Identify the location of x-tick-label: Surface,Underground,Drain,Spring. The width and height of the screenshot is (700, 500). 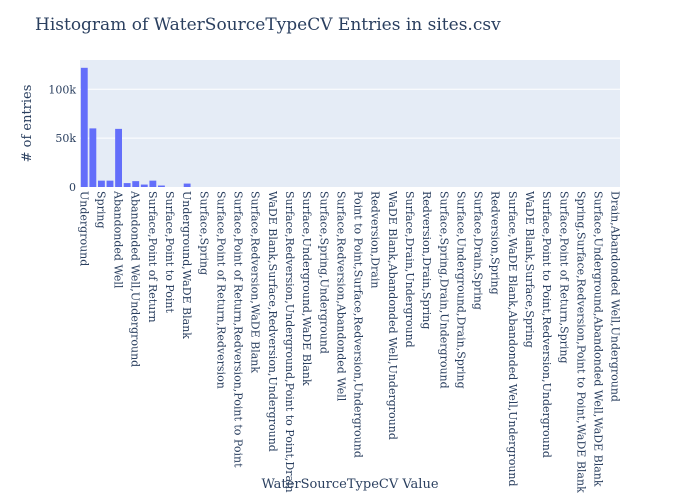
(460, 290).